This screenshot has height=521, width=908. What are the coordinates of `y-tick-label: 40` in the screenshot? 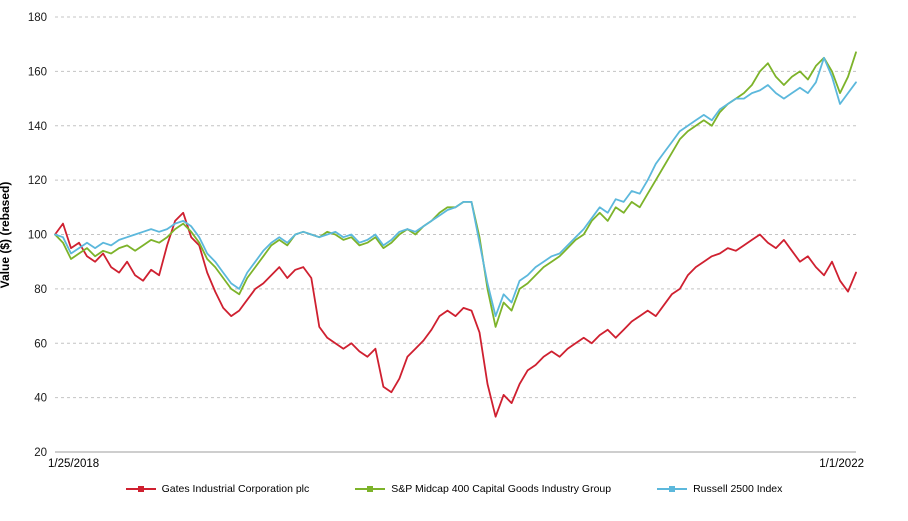 It's located at (40, 399).